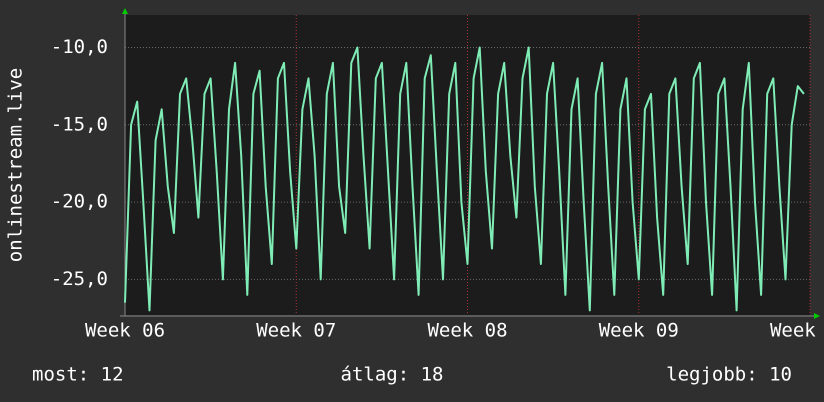 The height and width of the screenshot is (402, 824). I want to click on y-tick-label: -10,0, so click(79, 47).